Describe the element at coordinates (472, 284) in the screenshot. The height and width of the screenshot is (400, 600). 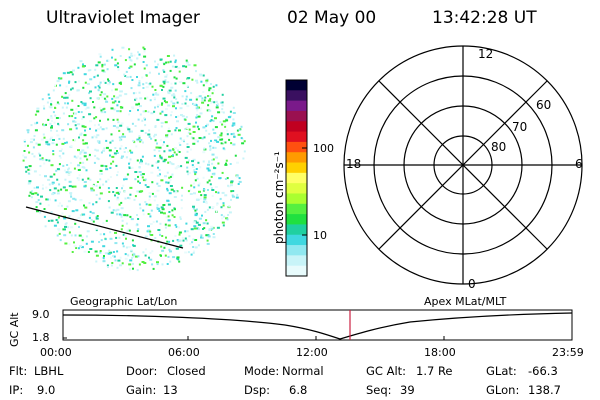
I see `mlt-label-0: 0` at that location.